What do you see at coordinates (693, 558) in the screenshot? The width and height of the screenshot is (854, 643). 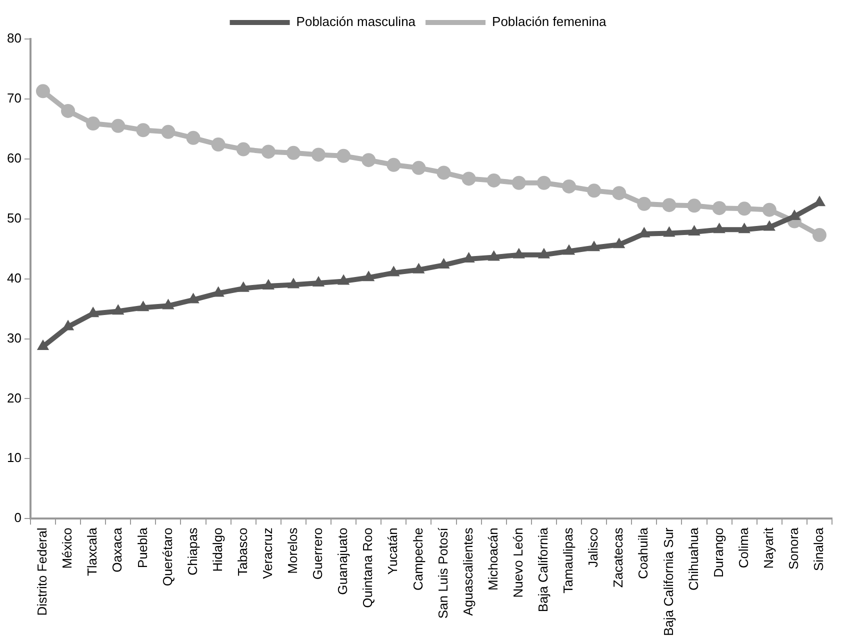 I see `x-tick-label: Chihuahua` at bounding box center [693, 558].